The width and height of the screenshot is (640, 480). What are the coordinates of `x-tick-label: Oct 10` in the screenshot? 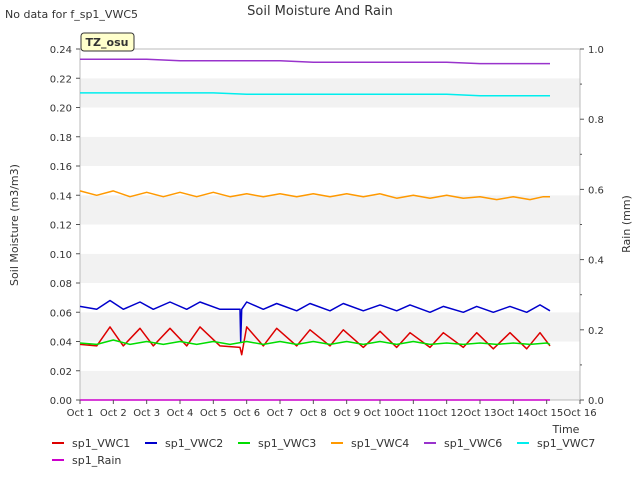 It's located at (379, 413).